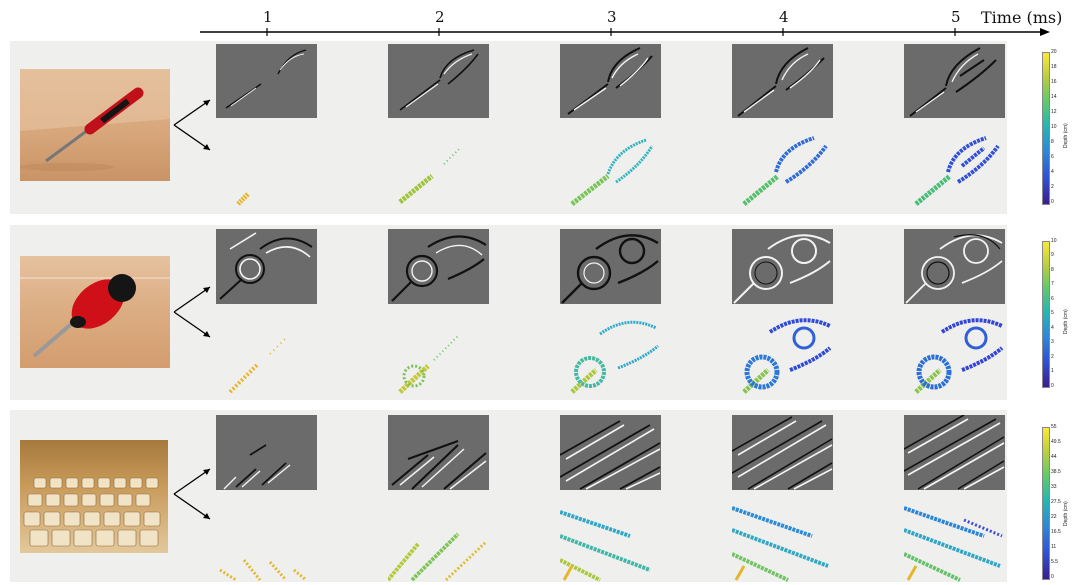 The width and height of the screenshot is (1075, 585). Describe the element at coordinates (1046, 503) in the screenshot. I see `colorbar-r3` at that location.